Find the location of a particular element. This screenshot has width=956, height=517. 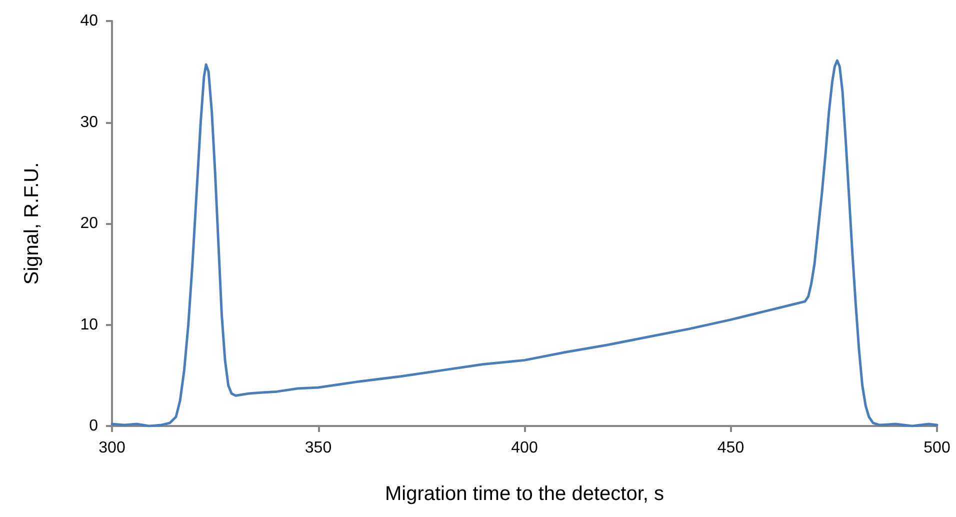

x-axis-title: Migration time to the detector, s is located at coordinates (524, 494).